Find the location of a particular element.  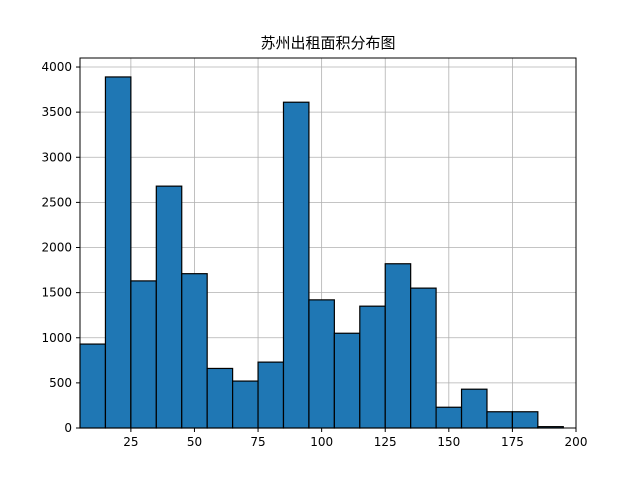

y-tick-label: 2000 is located at coordinates (56, 248).